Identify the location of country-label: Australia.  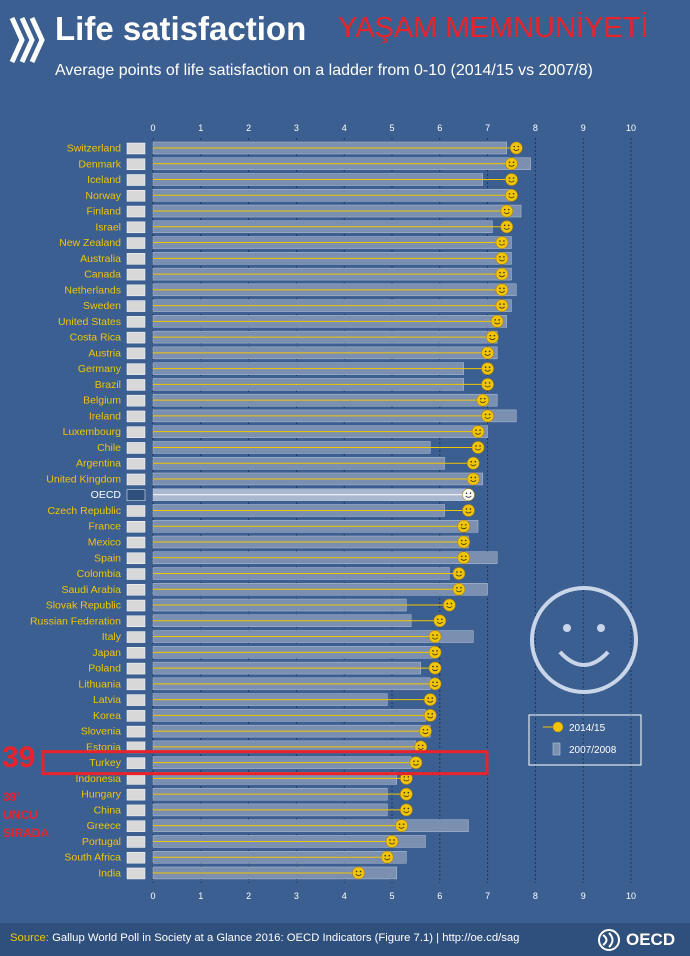
(100, 259).